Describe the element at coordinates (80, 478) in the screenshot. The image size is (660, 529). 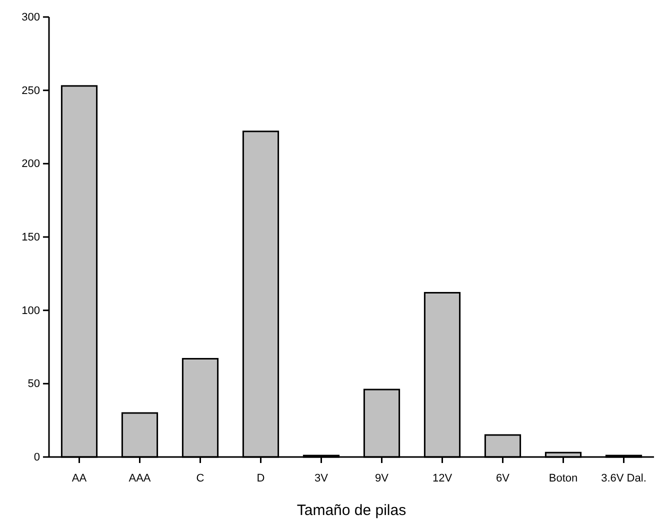
I see `x-tick-label: AA` at that location.